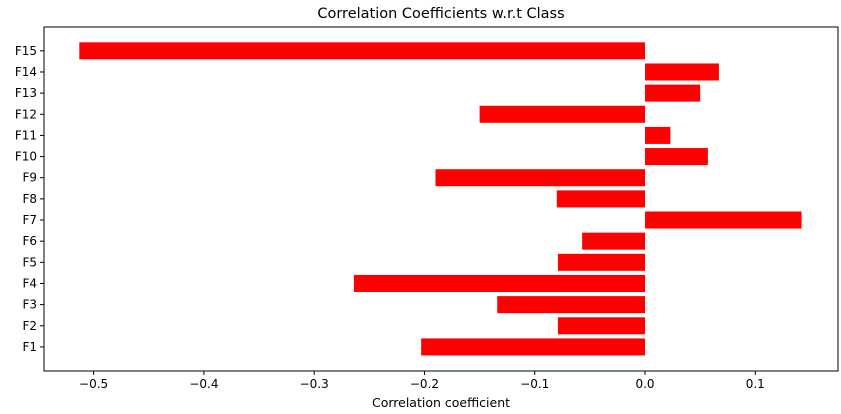  Describe the element at coordinates (601, 199) in the screenshot. I see `bar-f8` at that location.